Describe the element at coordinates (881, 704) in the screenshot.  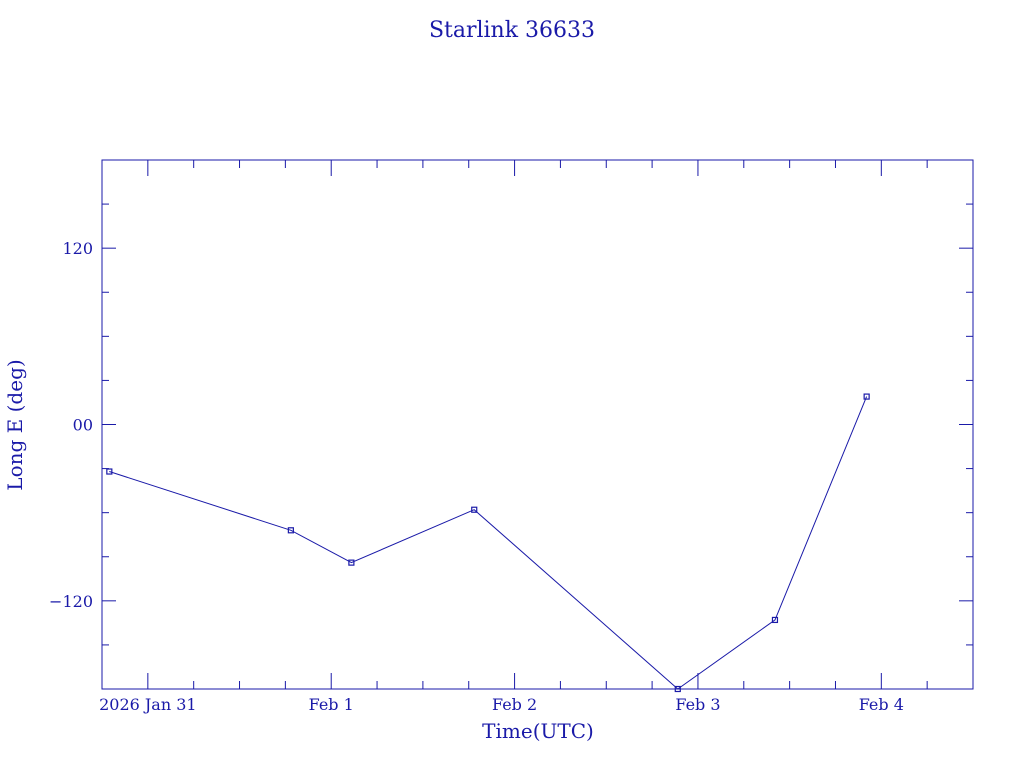
I see `x-tick-label: Feb 4` at that location.